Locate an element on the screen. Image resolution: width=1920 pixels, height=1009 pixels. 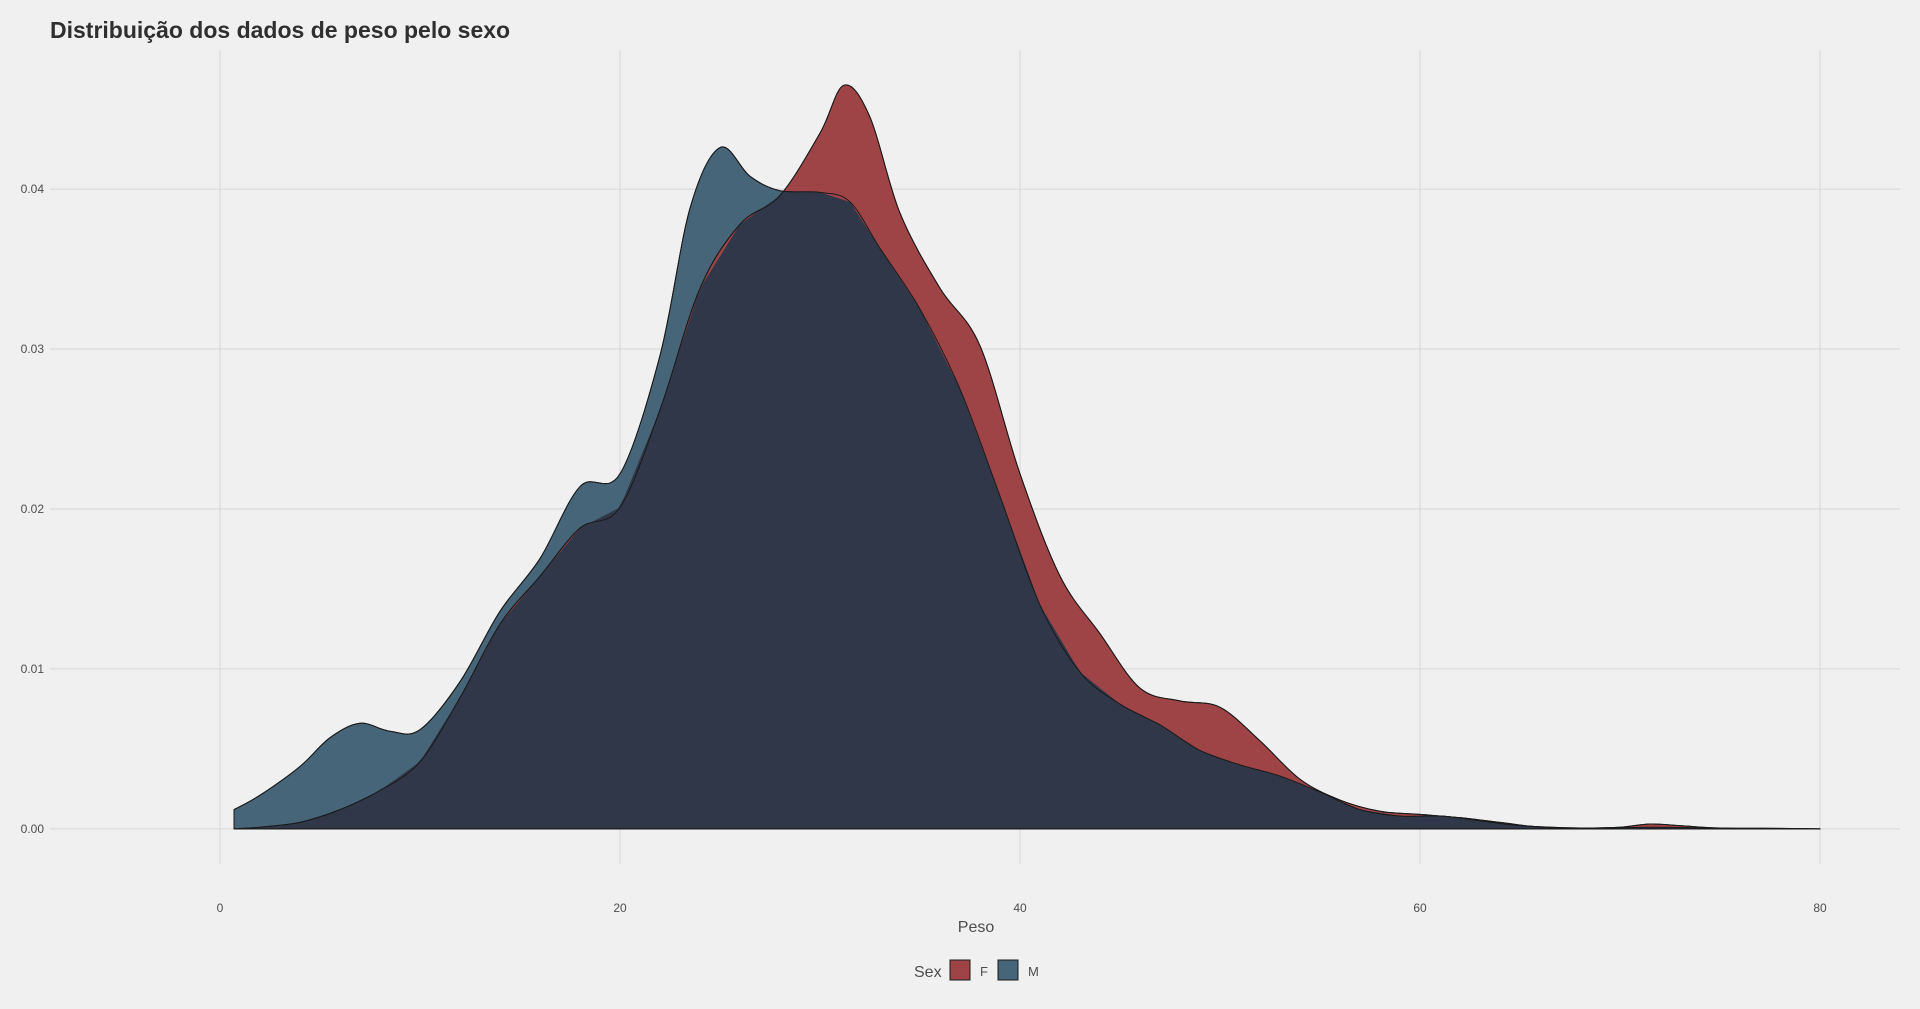
chart-title: Distribuição dos dados de peso pelo sexo is located at coordinates (280, 30).